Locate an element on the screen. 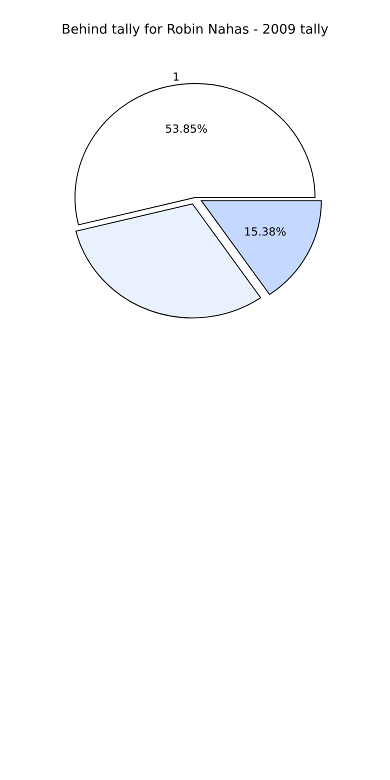 The height and width of the screenshot is (780, 390). chart-title: Behind tally for Robin Nahas - 2009 tally is located at coordinates (195, 30).